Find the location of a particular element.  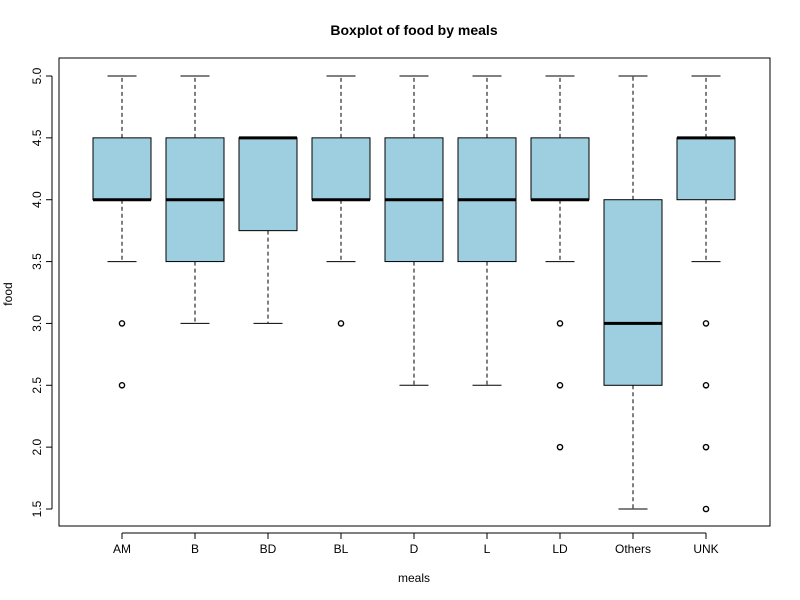

x-tick-label: AM is located at coordinates (122, 549).